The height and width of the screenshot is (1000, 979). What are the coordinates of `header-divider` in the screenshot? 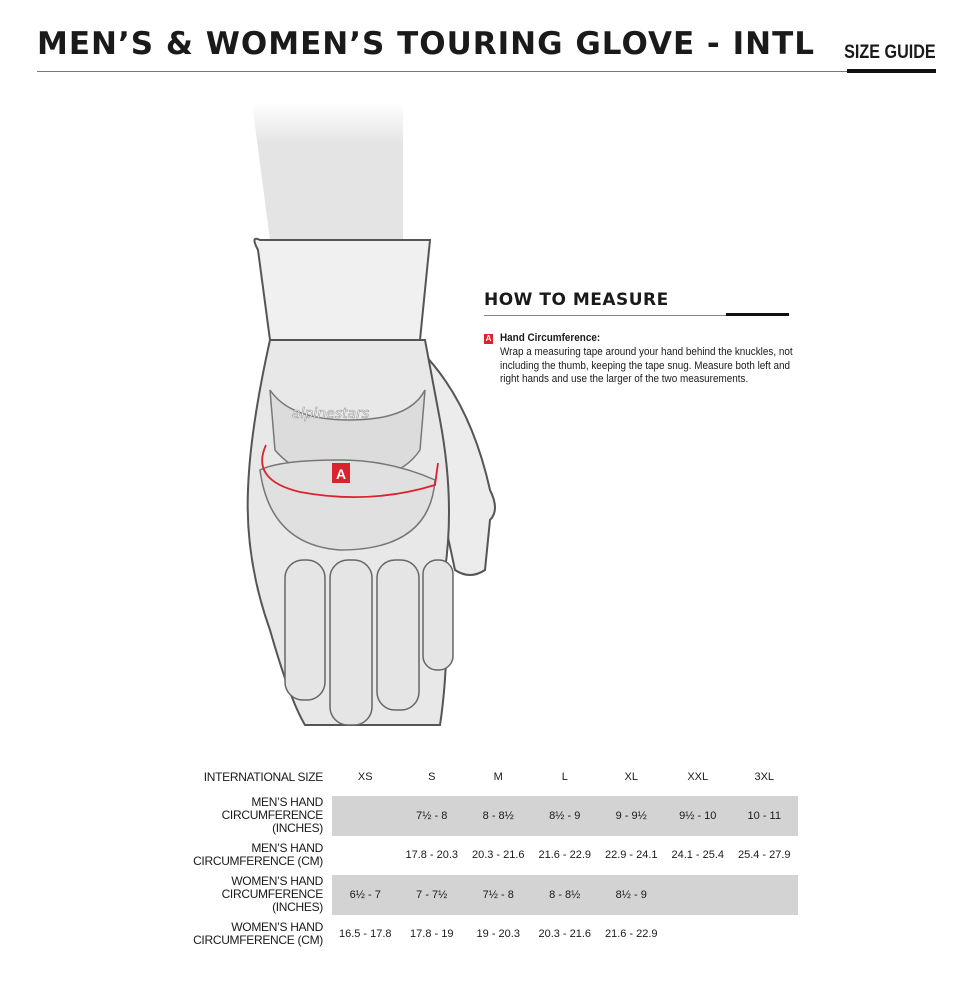 It's located at (486, 71).